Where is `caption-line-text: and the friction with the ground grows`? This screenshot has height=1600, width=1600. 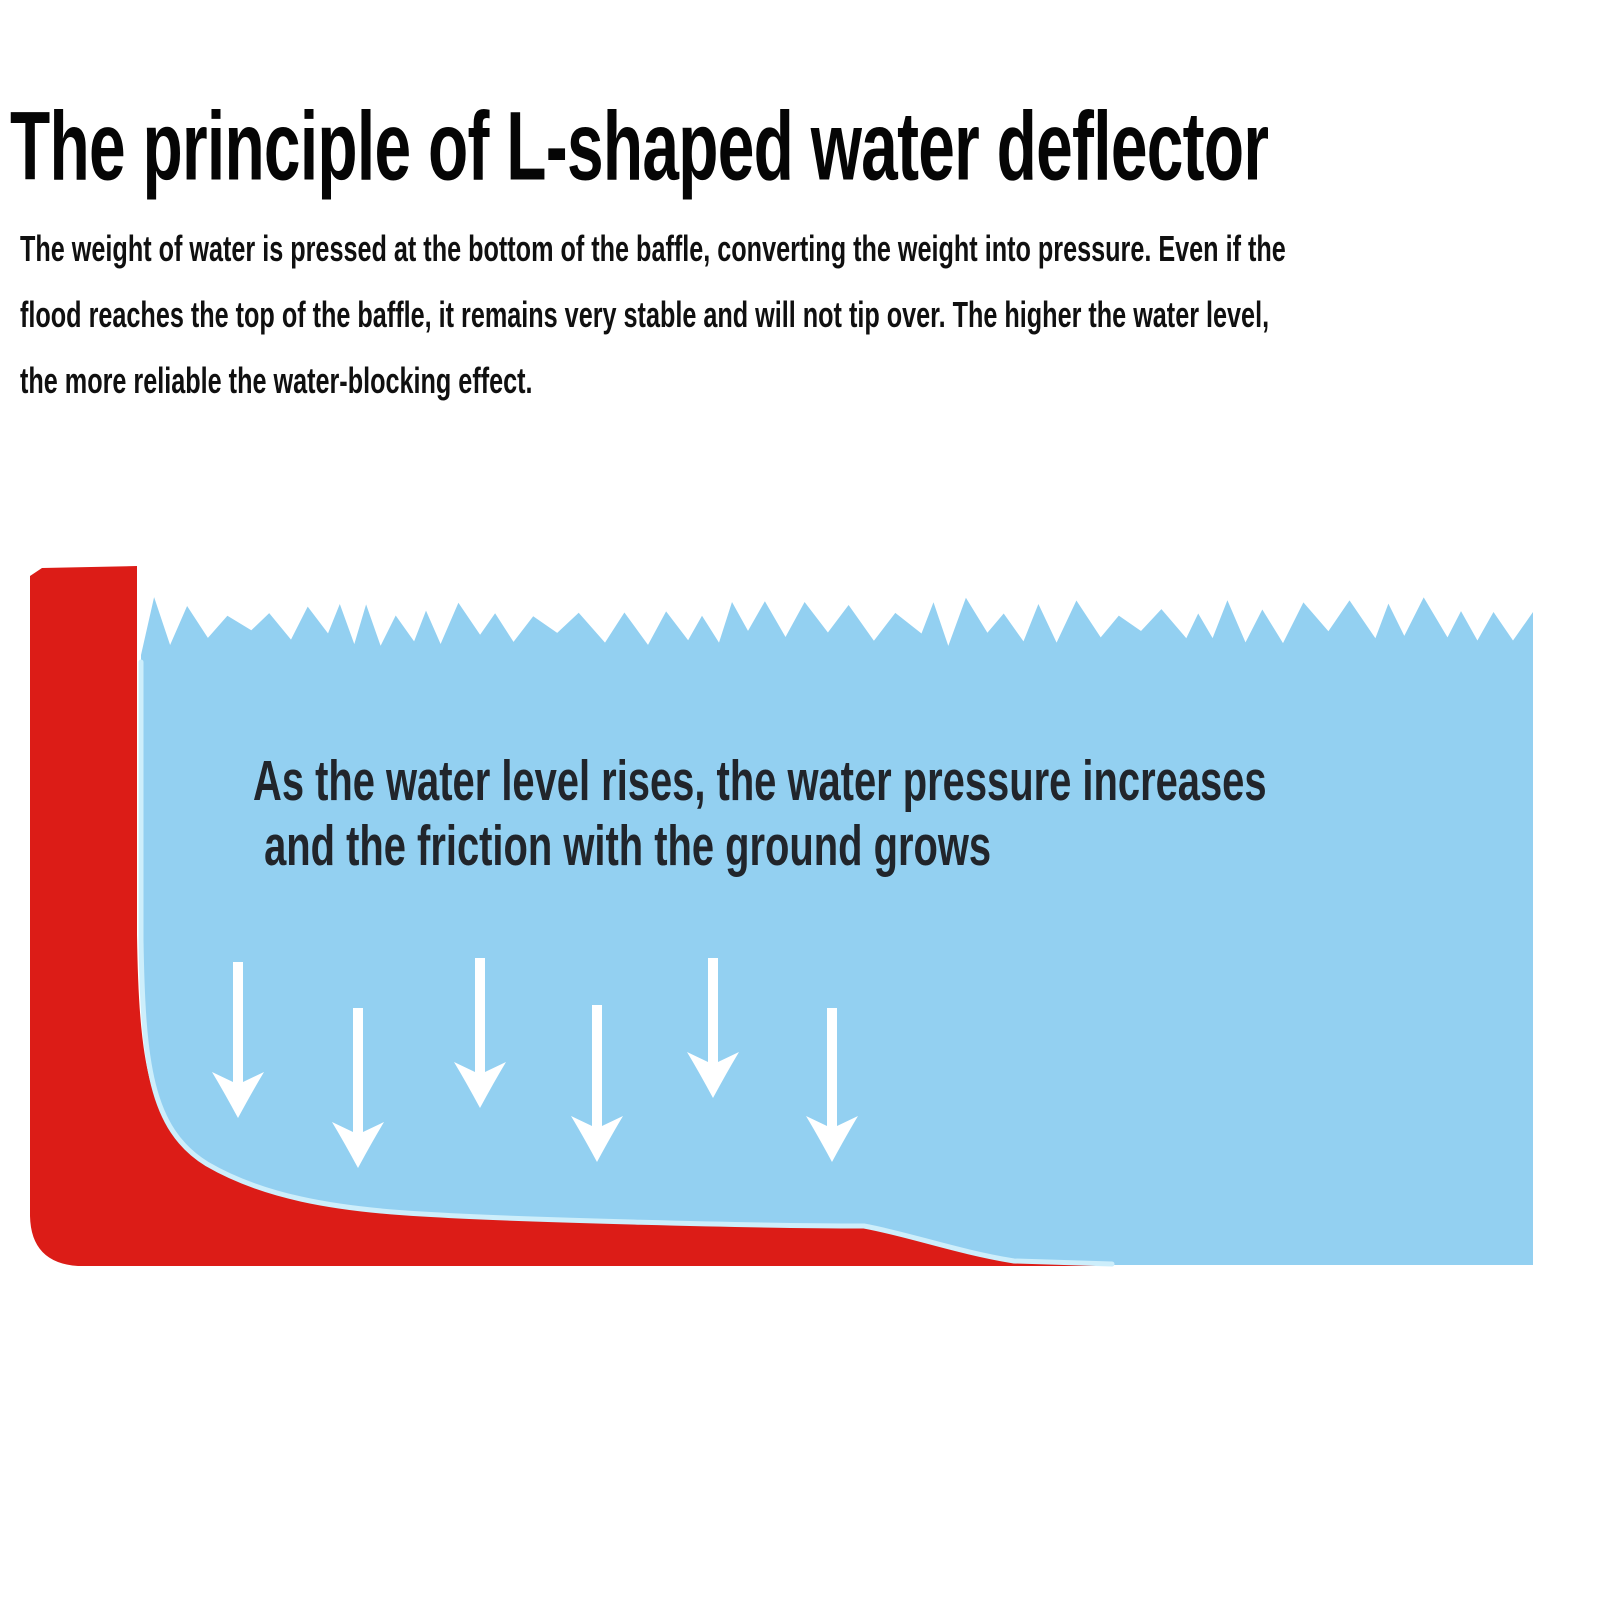 caption-line-text: and the friction with the ground grows is located at coordinates (622, 846).